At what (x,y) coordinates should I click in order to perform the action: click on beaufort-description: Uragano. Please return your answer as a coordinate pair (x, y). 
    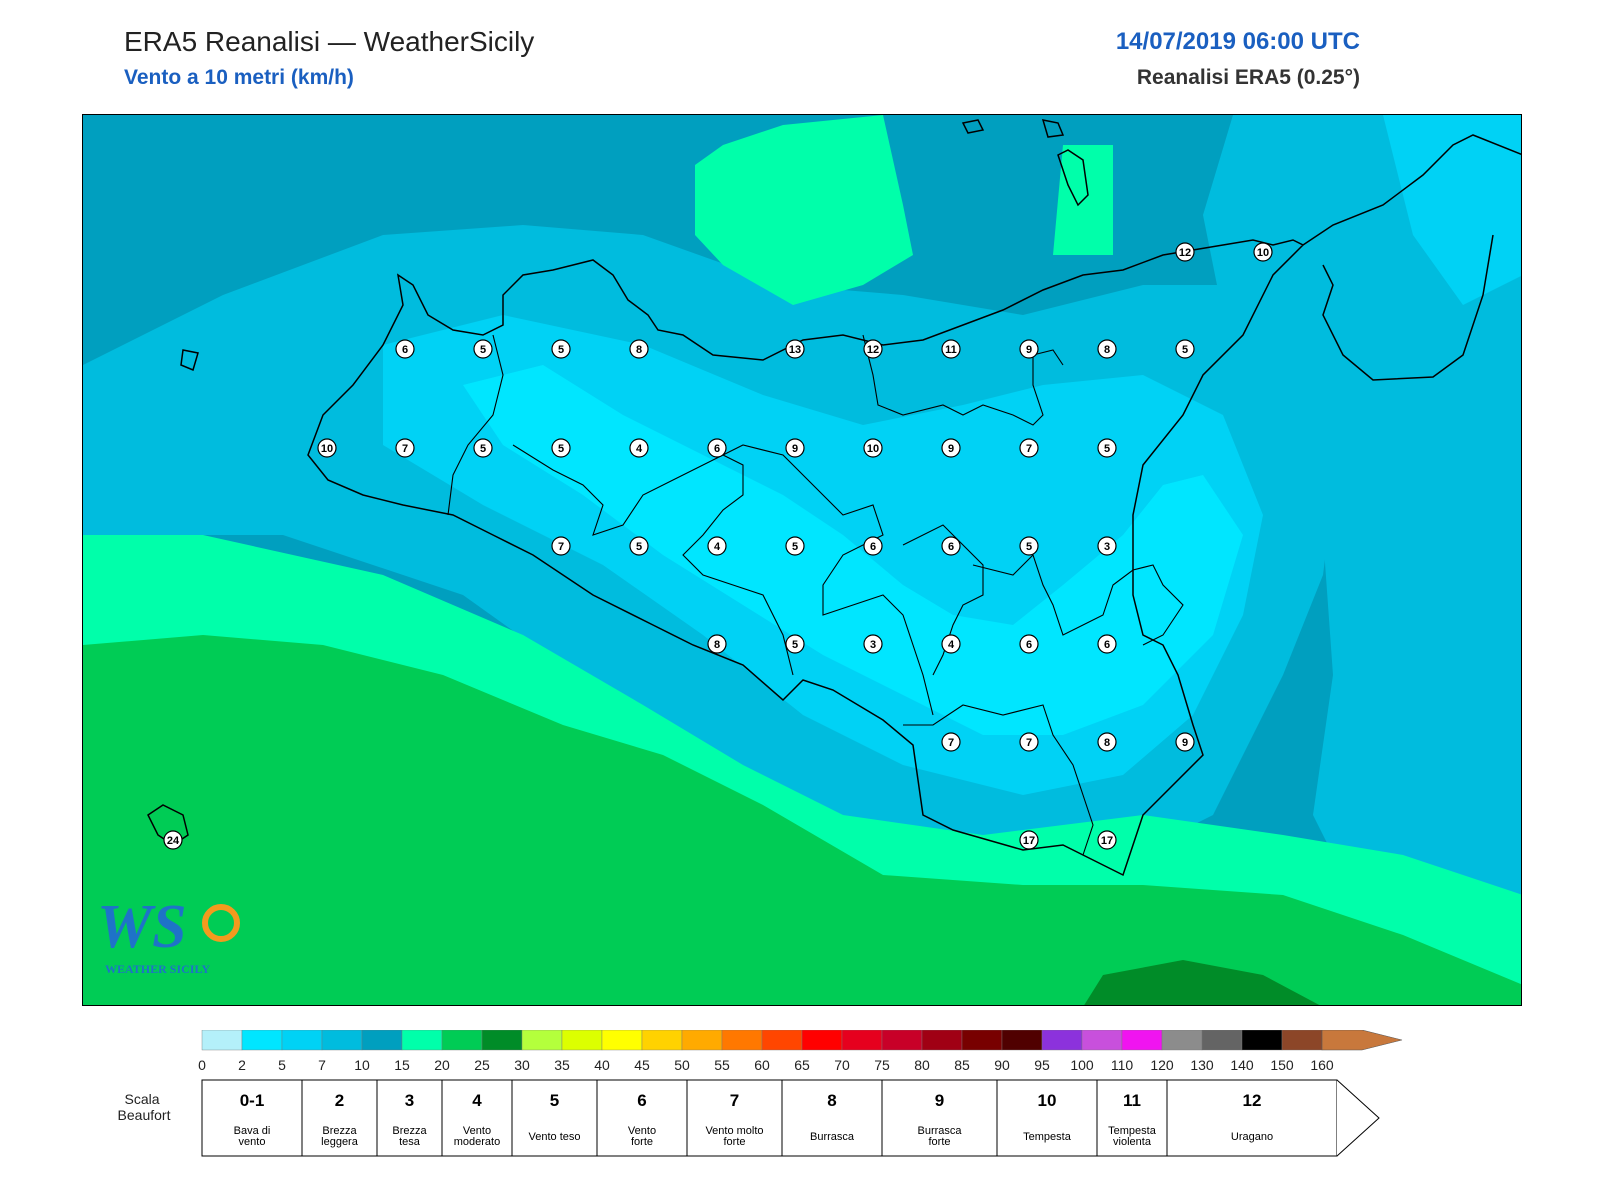
    Looking at the image, I should click on (1252, 1137).